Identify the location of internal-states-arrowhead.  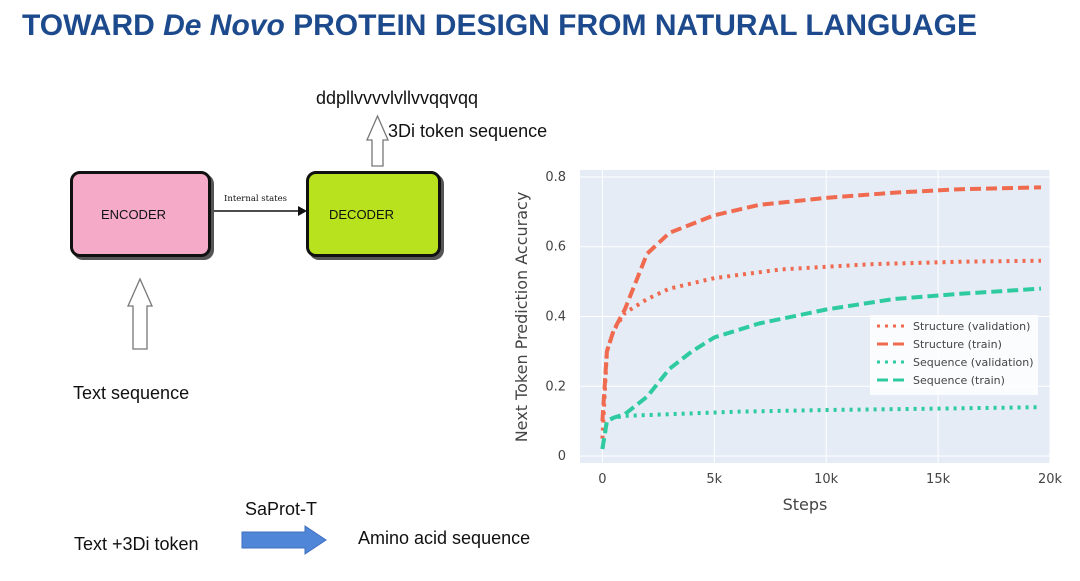
(302, 211).